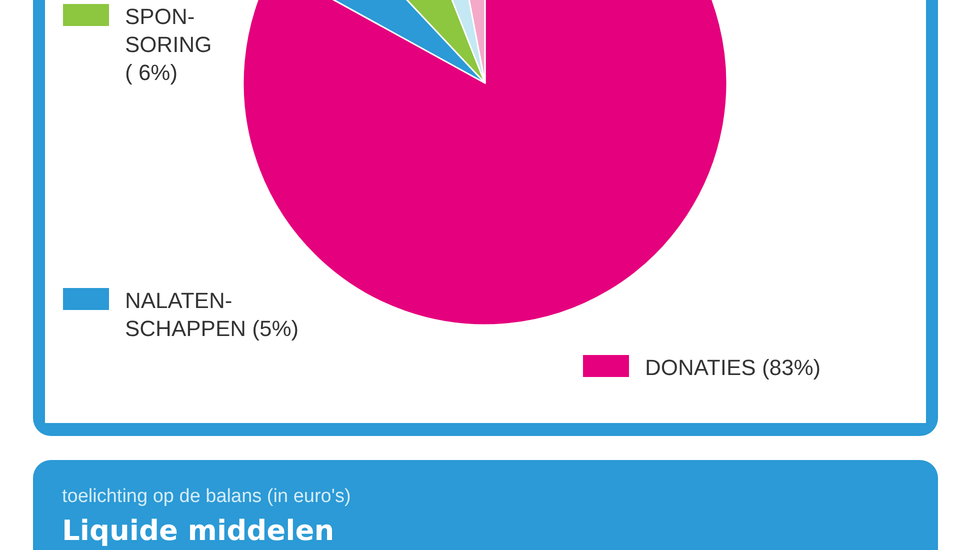  Describe the element at coordinates (212, 314) in the screenshot. I see `legend-label: NALATEN- SCHAPPEN (5%)` at that location.